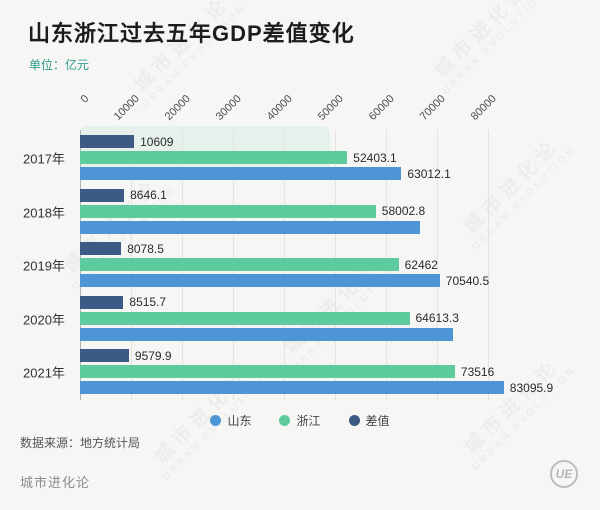  What do you see at coordinates (375, 157) in the screenshot?
I see `bar-value-label: 52403.1` at bounding box center [375, 157].